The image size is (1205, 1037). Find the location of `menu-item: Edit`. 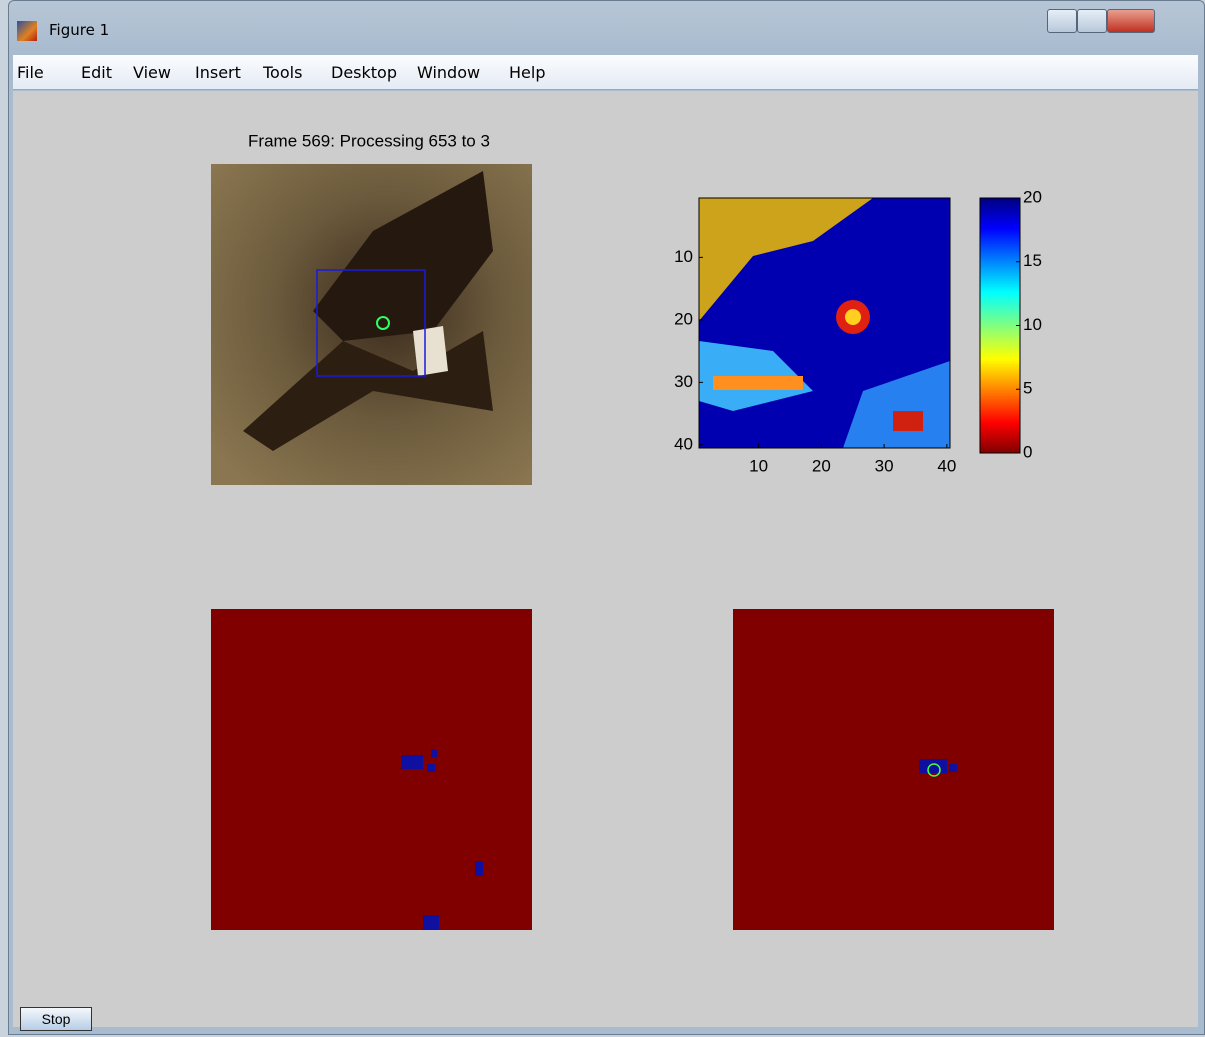

menu-item: Edit is located at coordinates (96, 72).